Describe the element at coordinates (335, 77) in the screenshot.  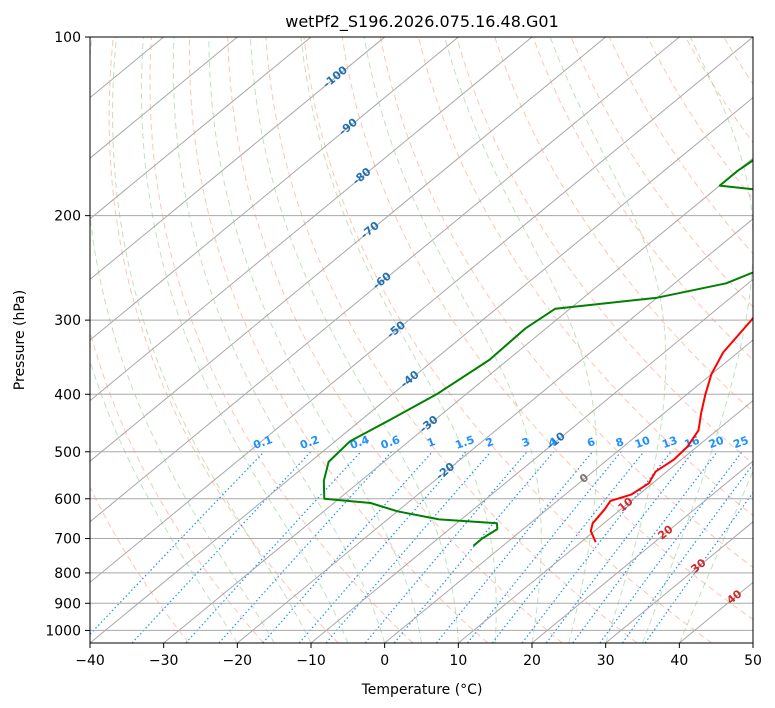
I see `isotherm-label: -100` at that location.